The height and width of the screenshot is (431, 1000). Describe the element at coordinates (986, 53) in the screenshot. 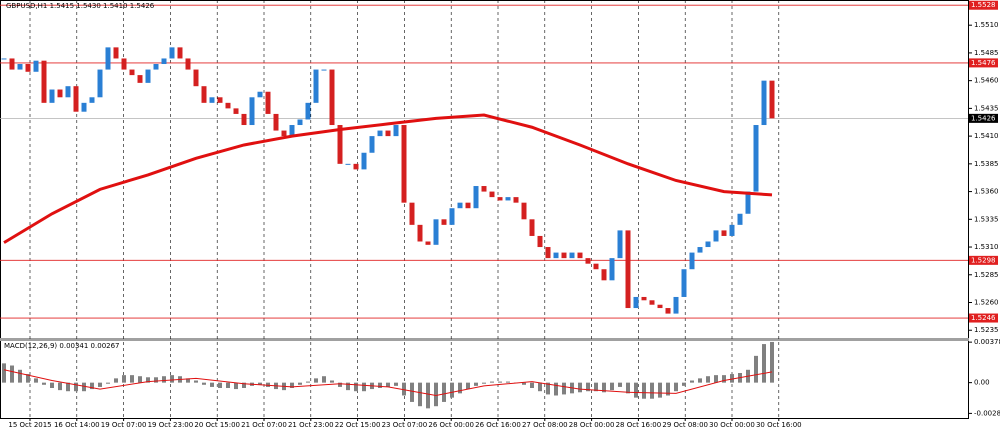

I see `y-tick-label: 1.5485` at that location.